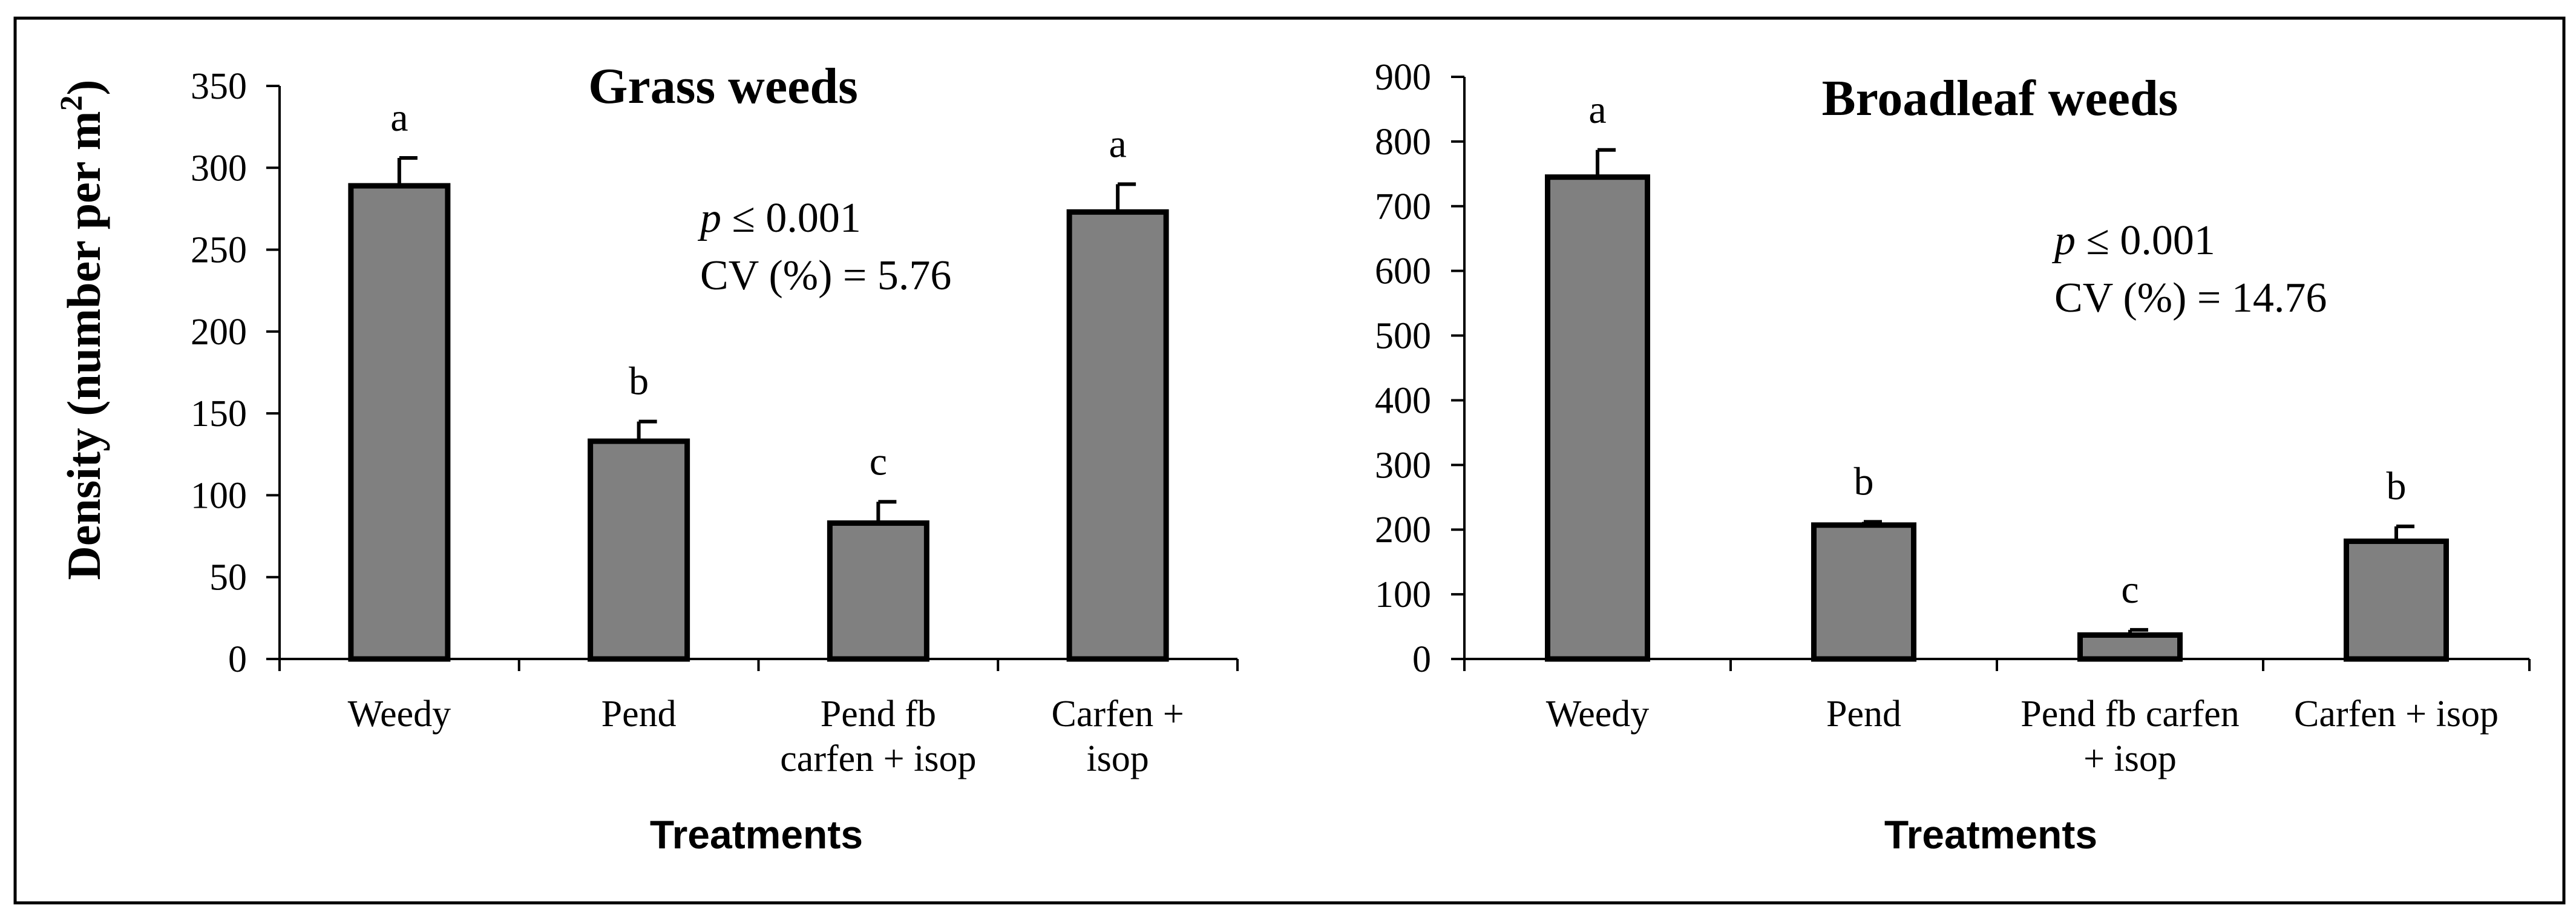  I want to click on grass-category-label: Weedy, so click(399, 714).